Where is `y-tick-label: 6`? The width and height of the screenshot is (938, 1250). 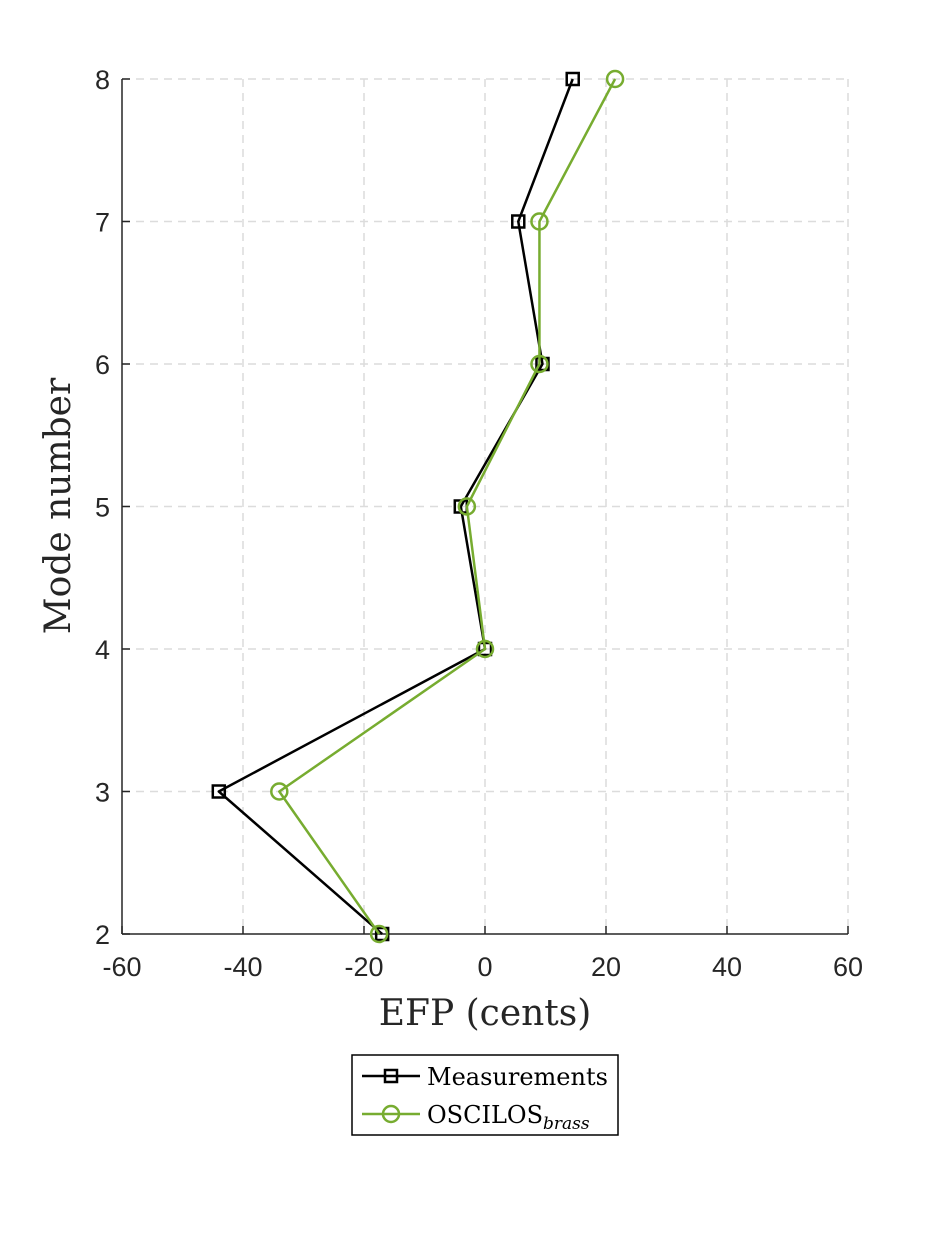
y-tick-label: 6 is located at coordinates (102, 365).